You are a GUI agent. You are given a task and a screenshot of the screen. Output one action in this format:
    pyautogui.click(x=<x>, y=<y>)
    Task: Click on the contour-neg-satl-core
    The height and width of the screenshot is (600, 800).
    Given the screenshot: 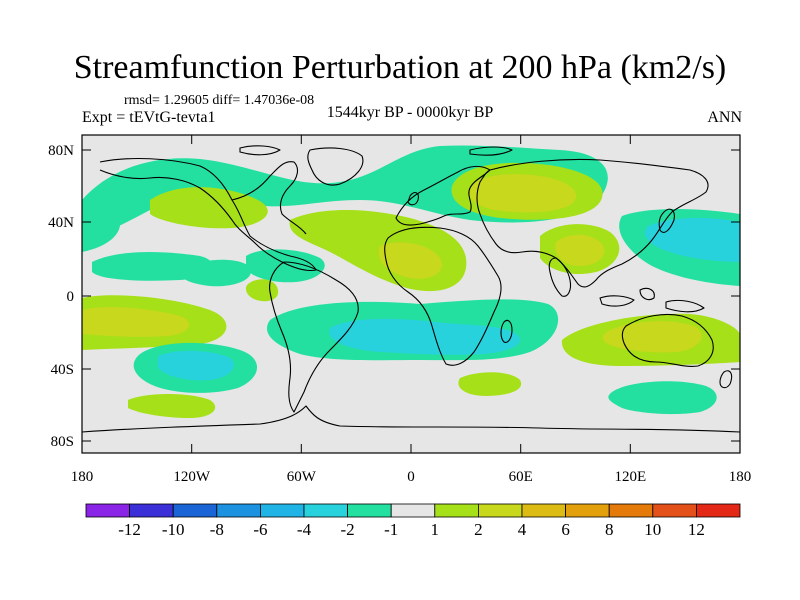 What is the action you would take?
    pyautogui.click(x=425, y=336)
    